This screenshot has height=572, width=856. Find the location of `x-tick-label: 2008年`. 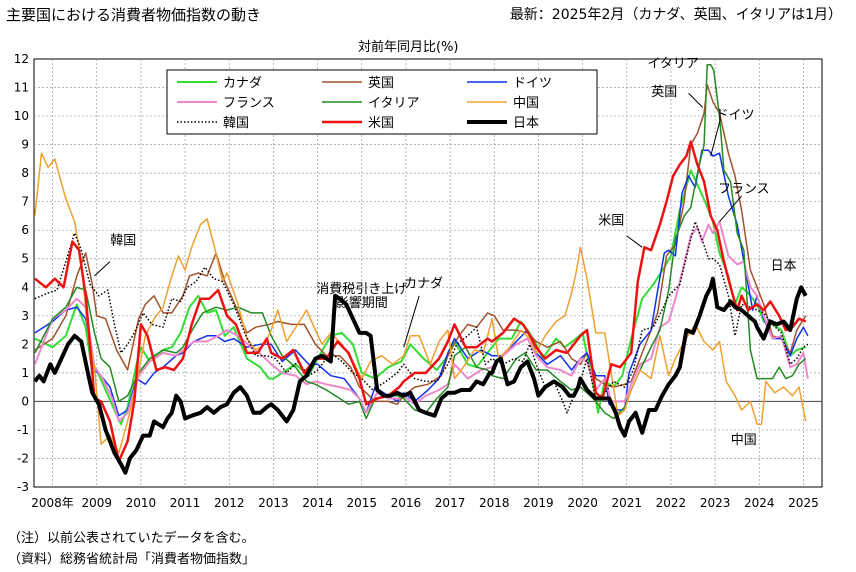

x-tick-label: 2008年 is located at coordinates (52, 503).